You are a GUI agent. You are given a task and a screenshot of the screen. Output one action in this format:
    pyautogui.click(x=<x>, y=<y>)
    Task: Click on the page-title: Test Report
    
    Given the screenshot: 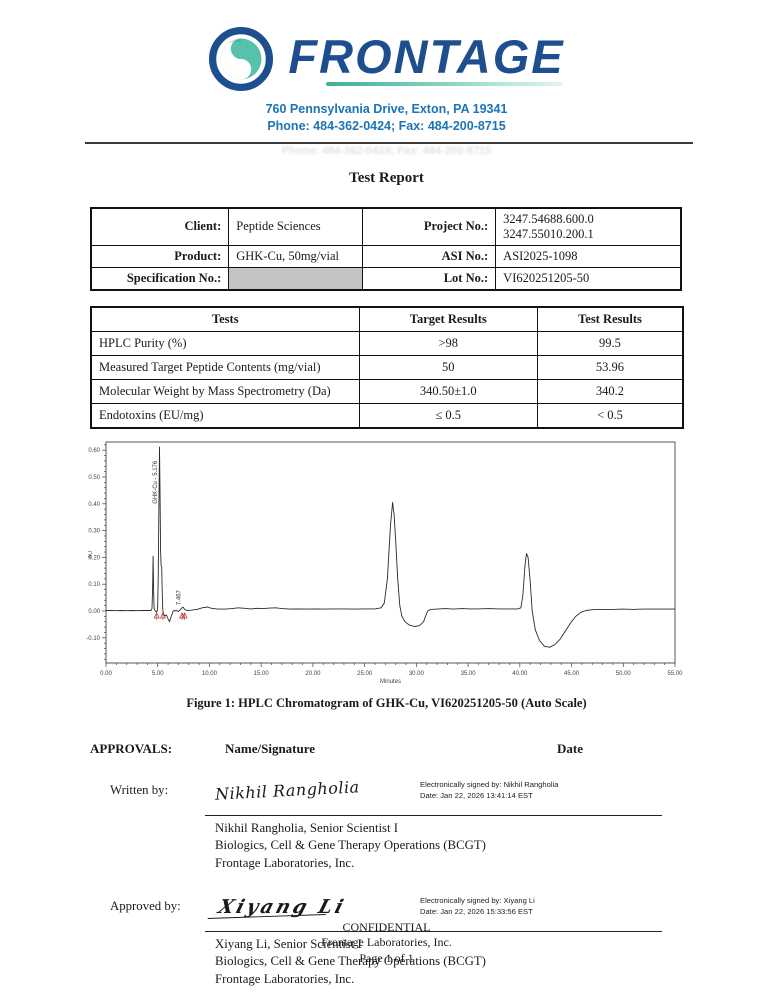 What is the action you would take?
    pyautogui.click(x=386, y=177)
    